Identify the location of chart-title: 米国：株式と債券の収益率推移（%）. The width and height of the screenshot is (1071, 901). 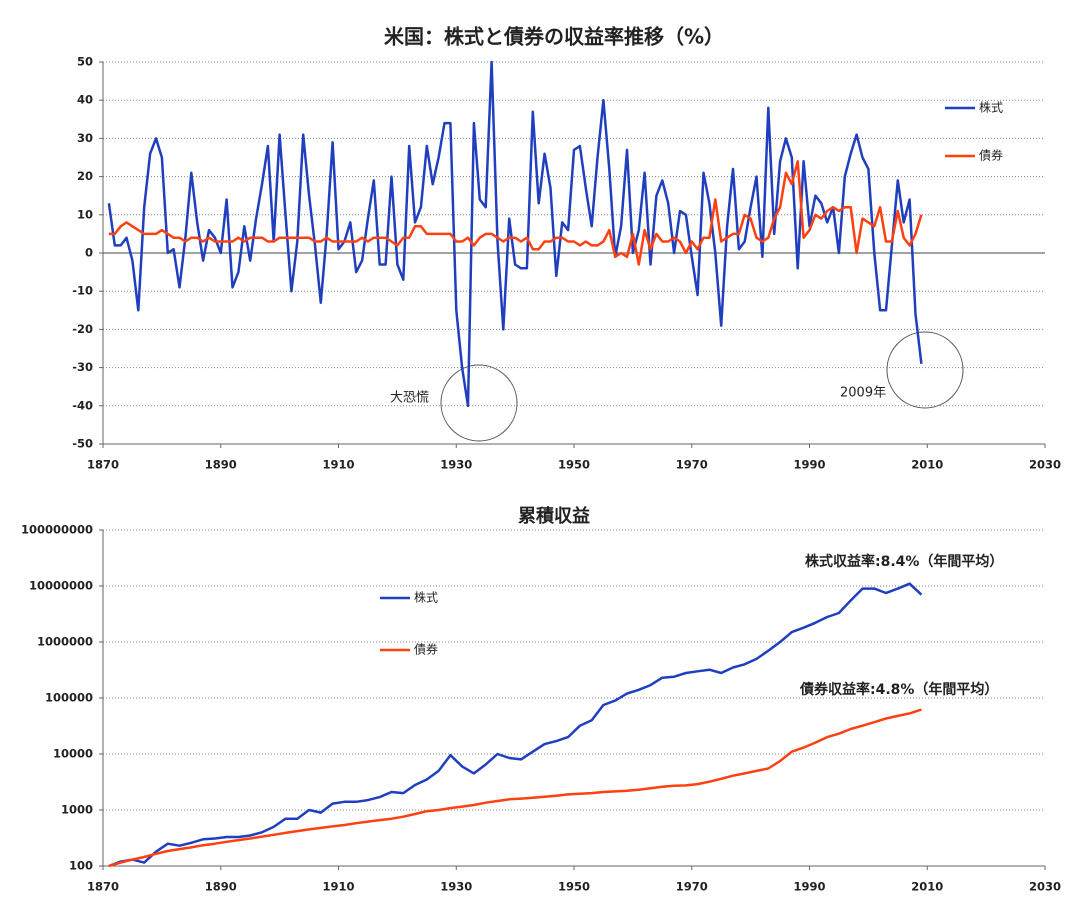
(554, 37).